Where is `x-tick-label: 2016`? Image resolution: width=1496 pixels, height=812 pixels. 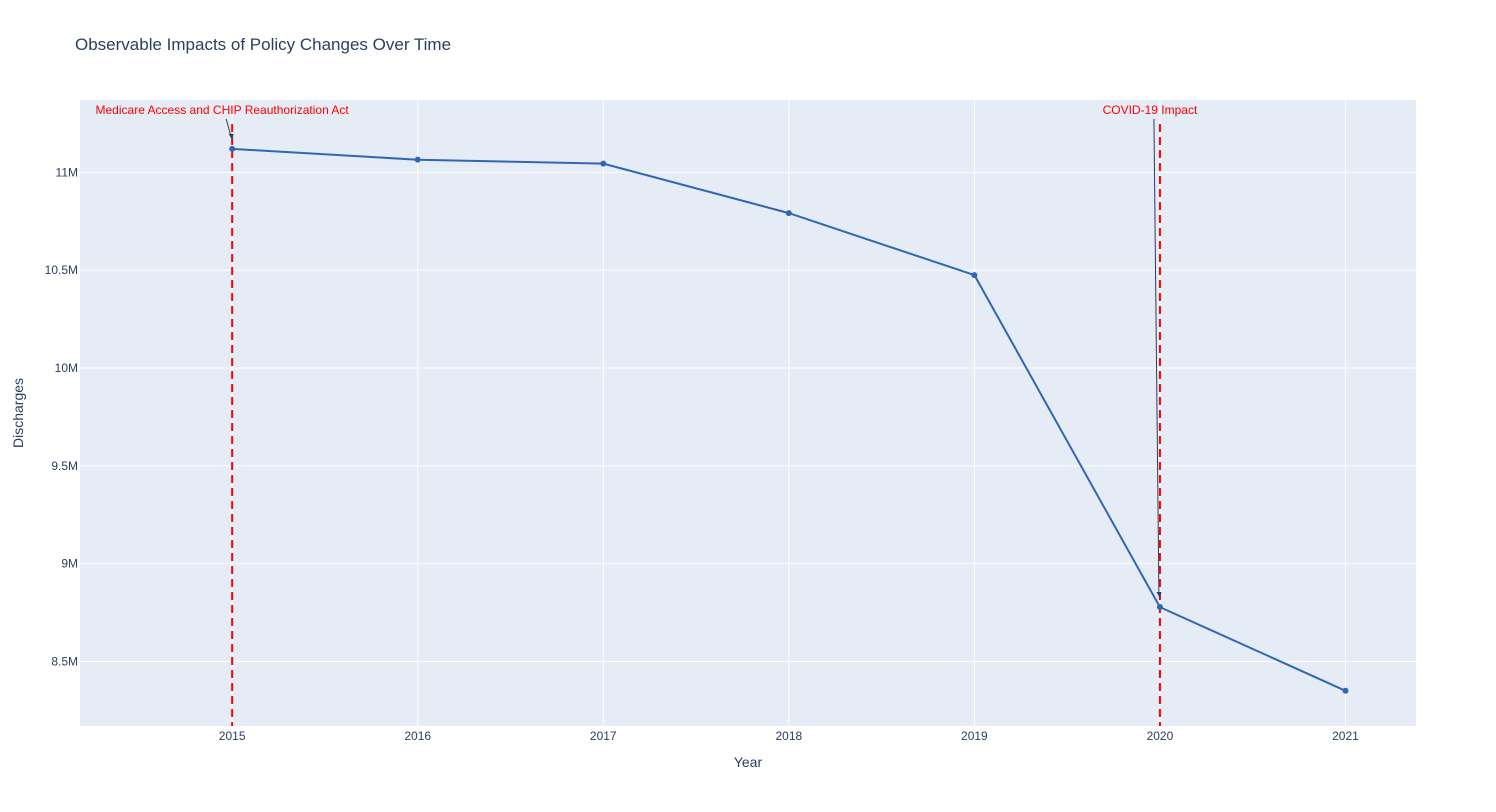
x-tick-label: 2016 is located at coordinates (417, 736).